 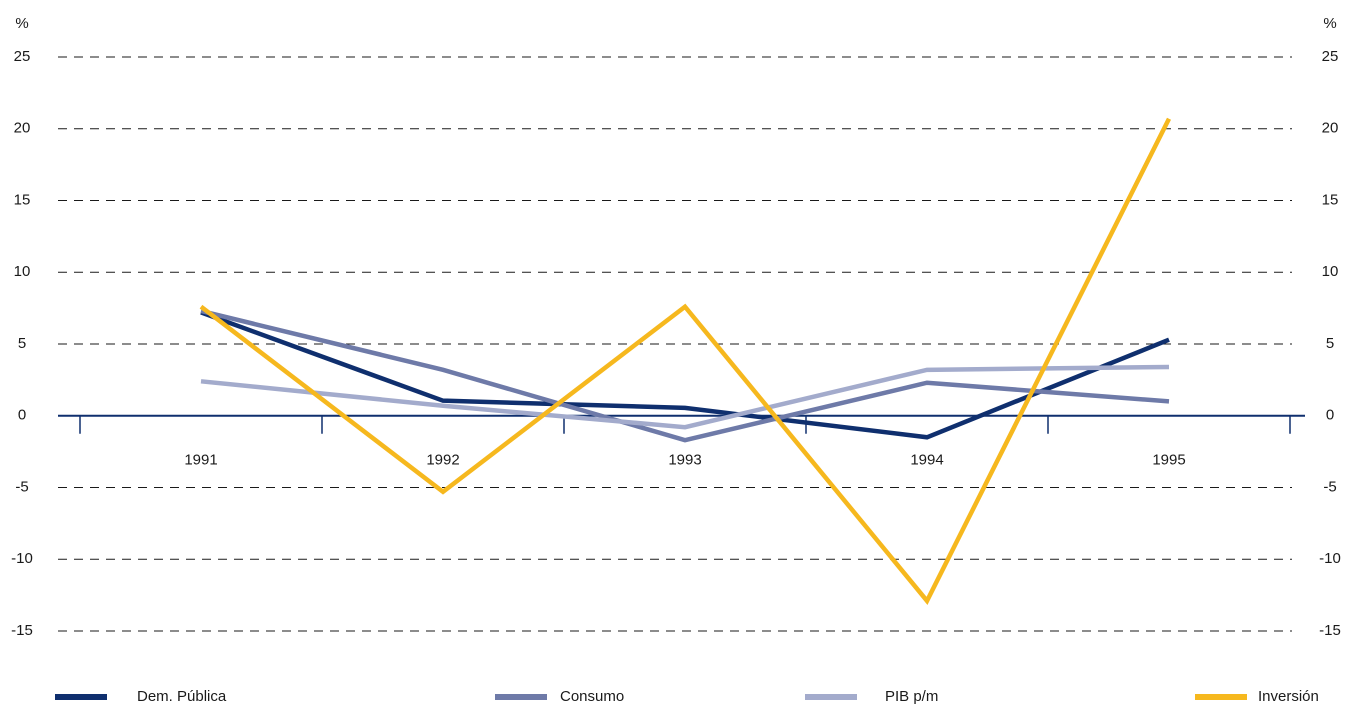 I want to click on y2-tick-label: 5, so click(x=1330, y=343).